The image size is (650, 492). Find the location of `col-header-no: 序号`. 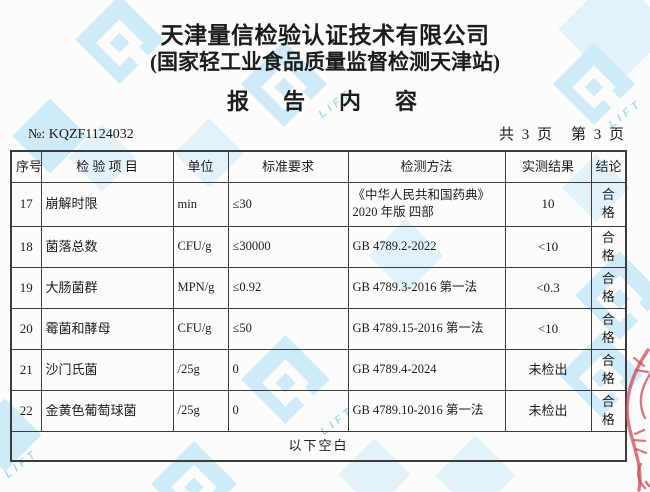

col-header-no: 序号 is located at coordinates (26, 166).